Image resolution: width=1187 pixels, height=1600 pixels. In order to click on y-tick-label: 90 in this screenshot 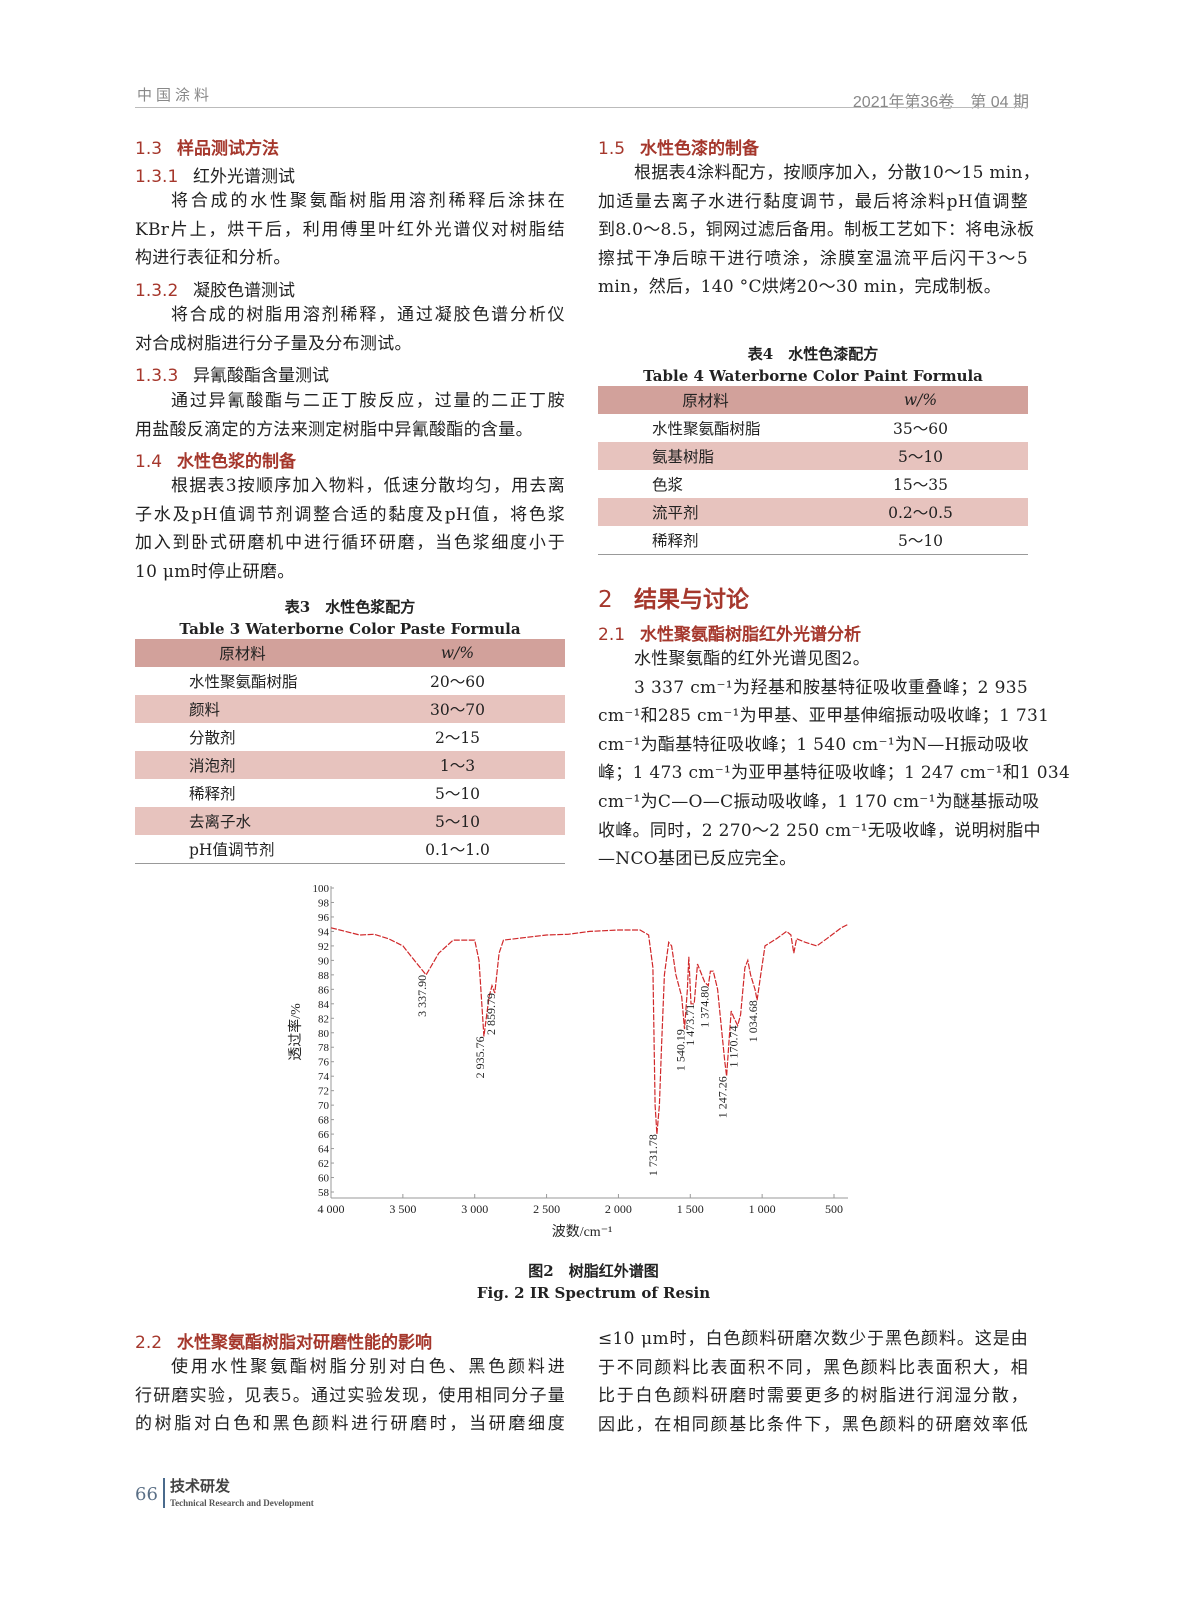, I will do `click(324, 961)`.